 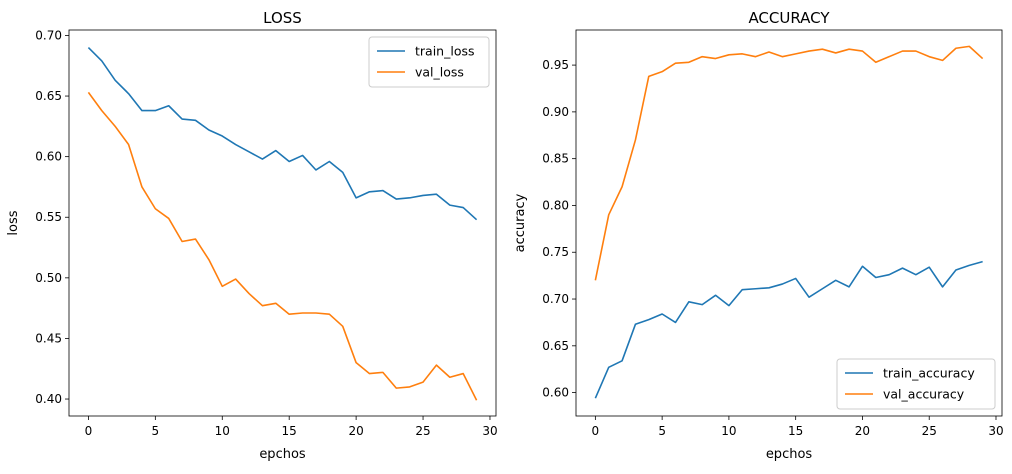 I want to click on loss-chart-ytick-label: 0.45, so click(x=48, y=338).